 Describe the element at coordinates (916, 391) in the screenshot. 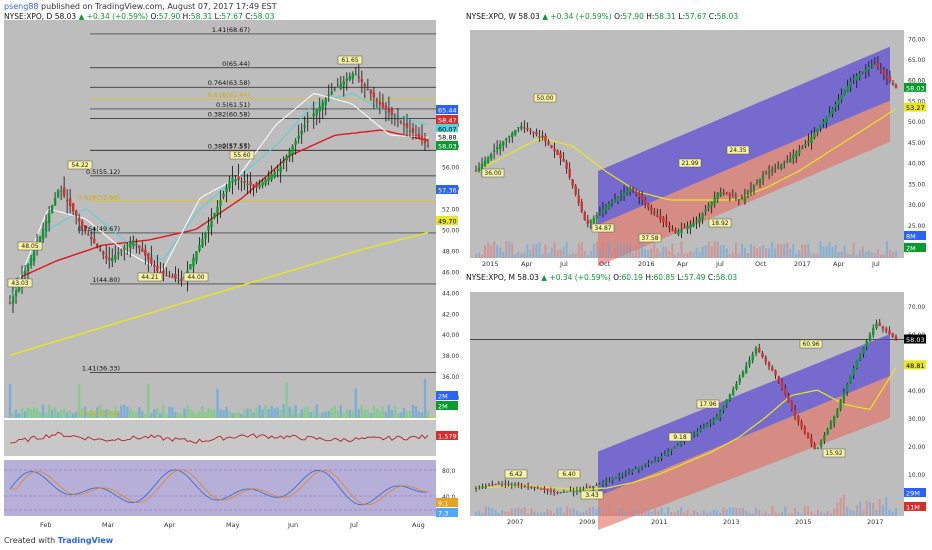

I see `monthly-y-tick: 40.00` at that location.